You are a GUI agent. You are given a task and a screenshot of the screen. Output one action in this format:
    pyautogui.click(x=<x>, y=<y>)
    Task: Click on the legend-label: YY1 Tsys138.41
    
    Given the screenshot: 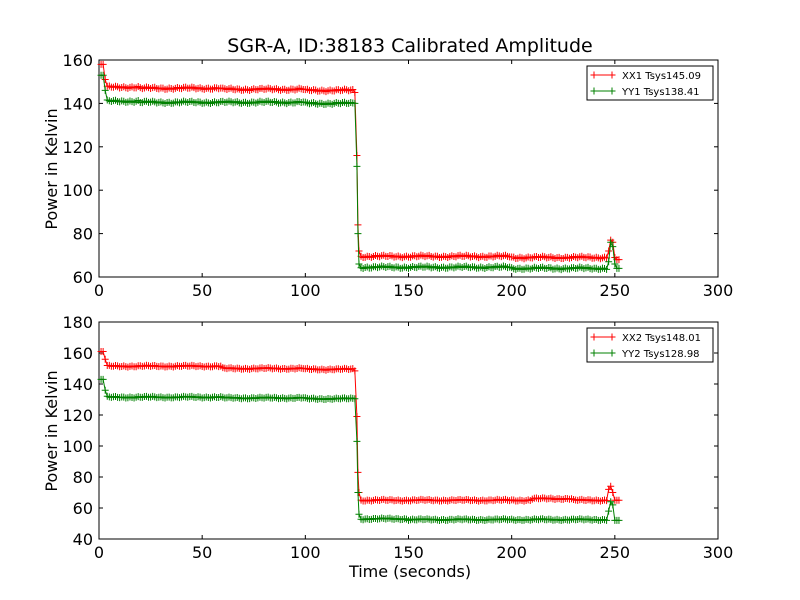 What is the action you would take?
    pyautogui.click(x=660, y=92)
    